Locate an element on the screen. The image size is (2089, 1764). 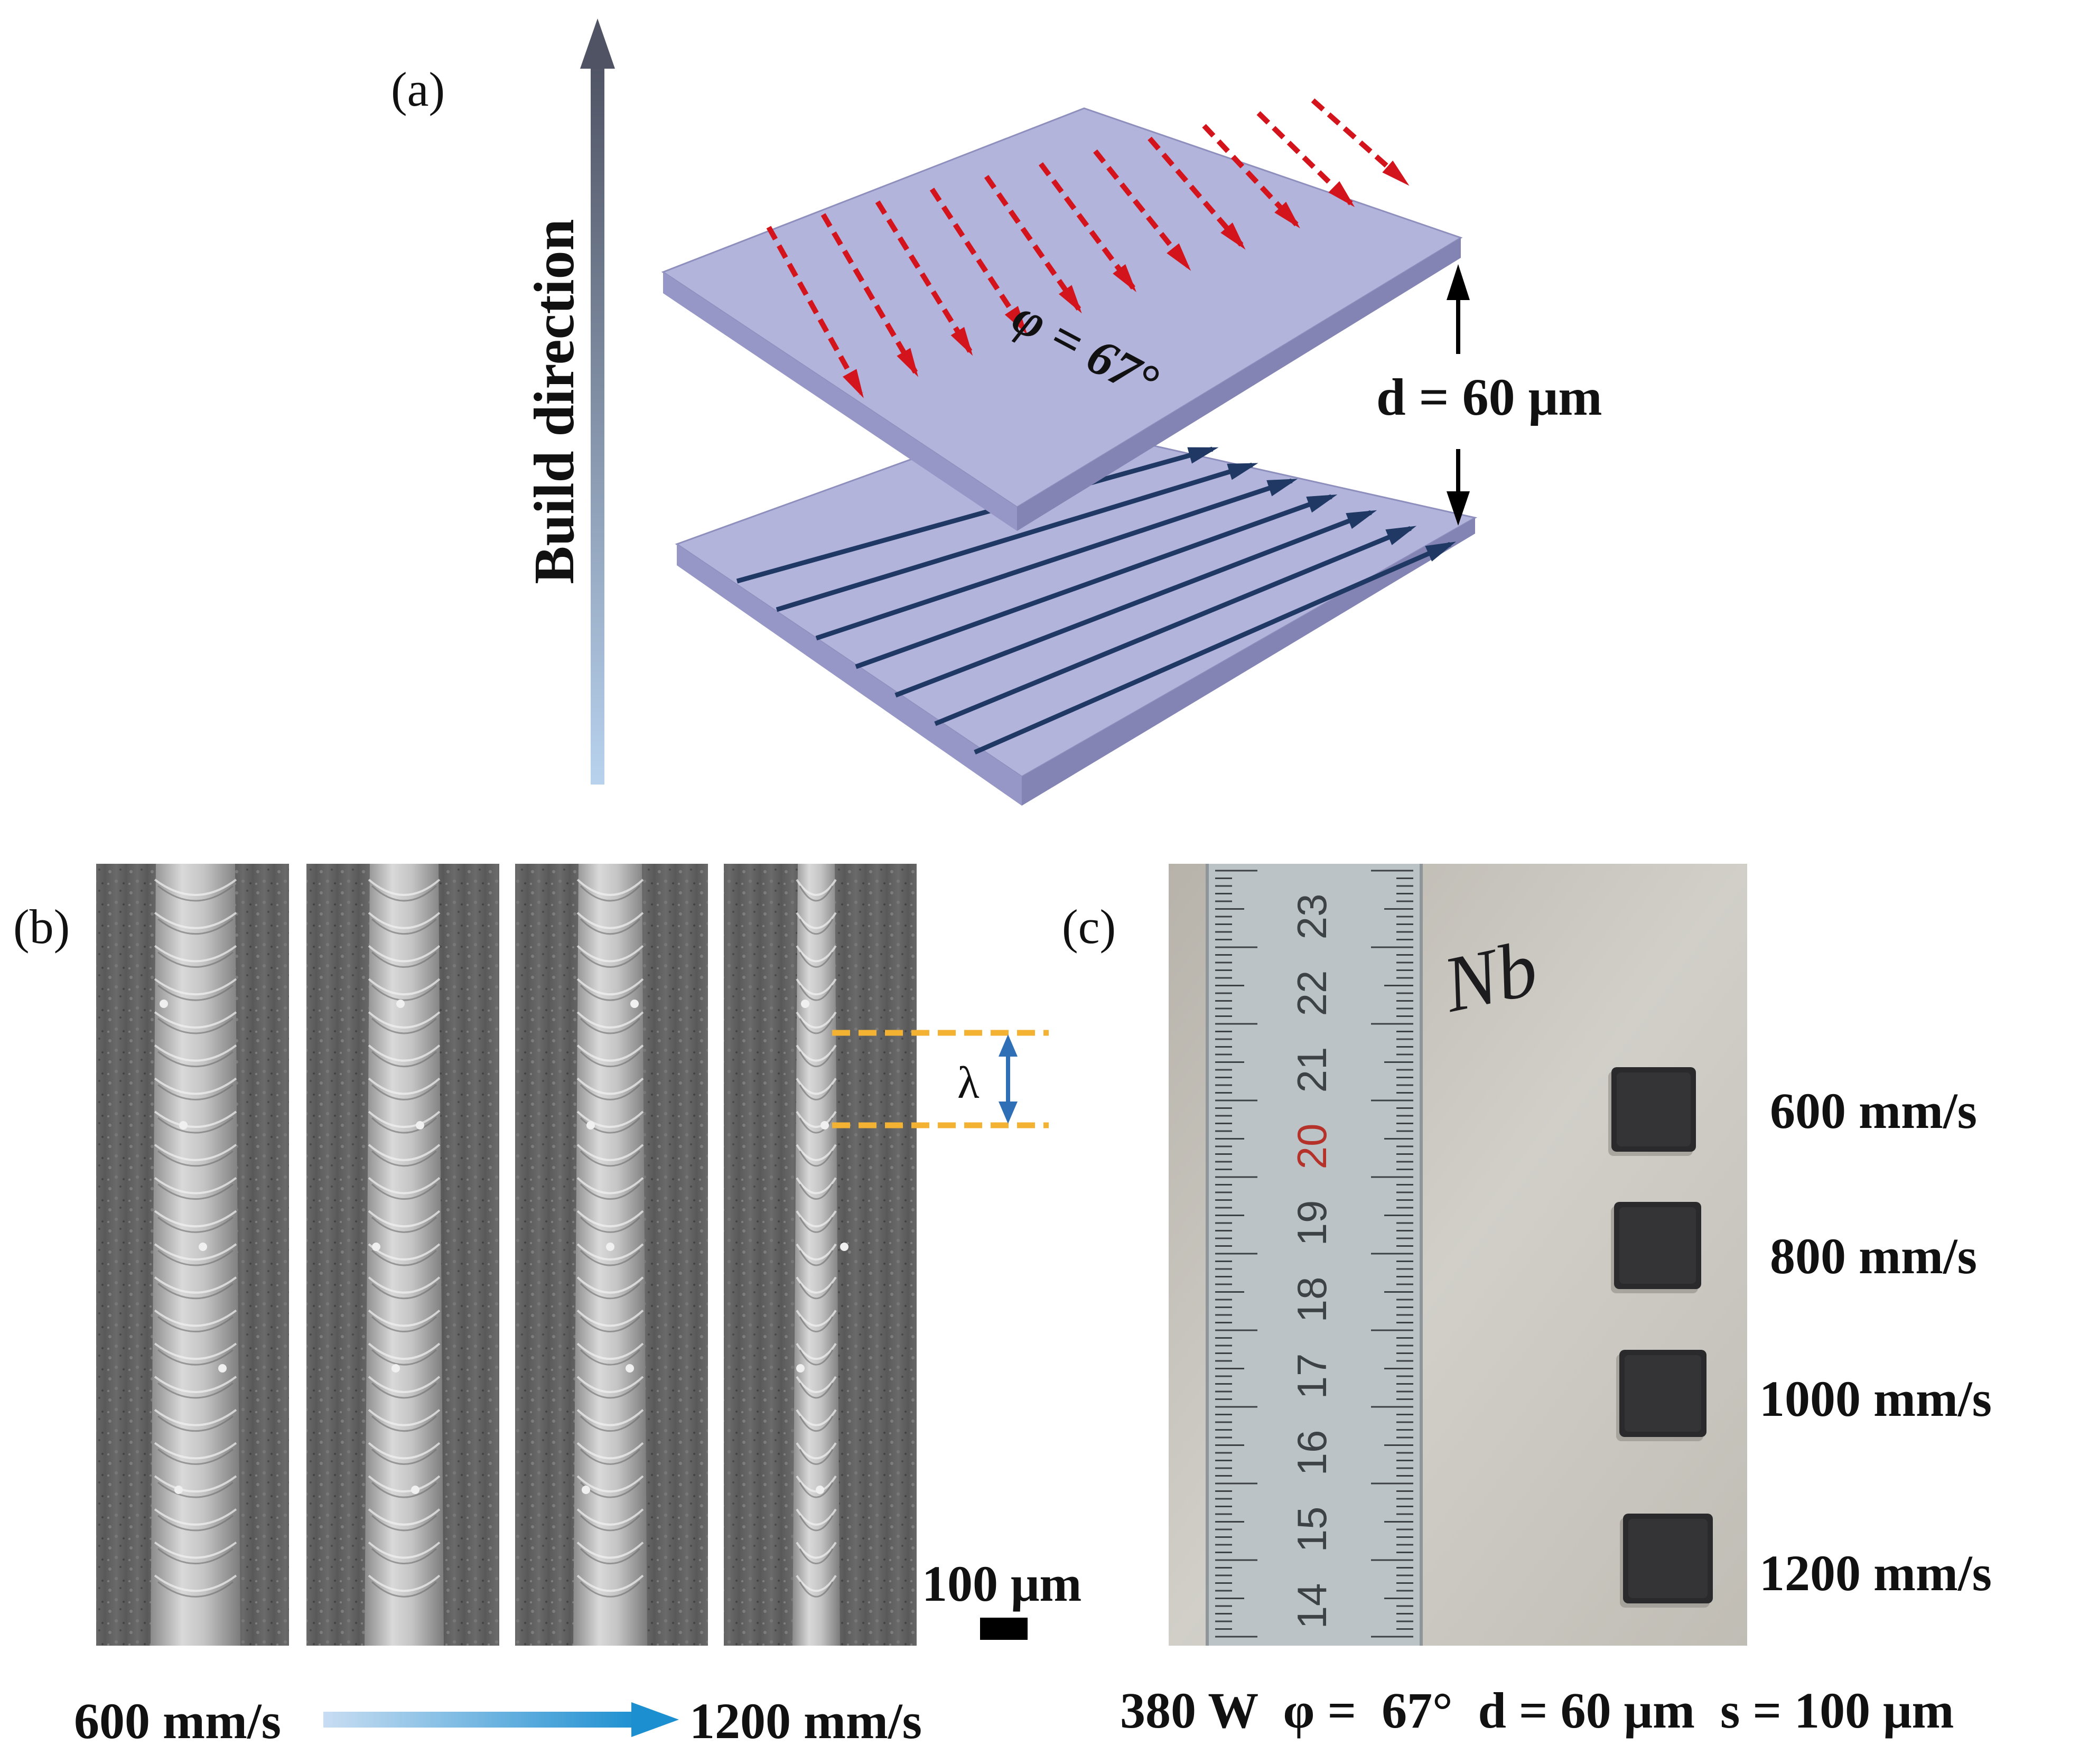
ruler-number: 15 is located at coordinates (1312, 1530).